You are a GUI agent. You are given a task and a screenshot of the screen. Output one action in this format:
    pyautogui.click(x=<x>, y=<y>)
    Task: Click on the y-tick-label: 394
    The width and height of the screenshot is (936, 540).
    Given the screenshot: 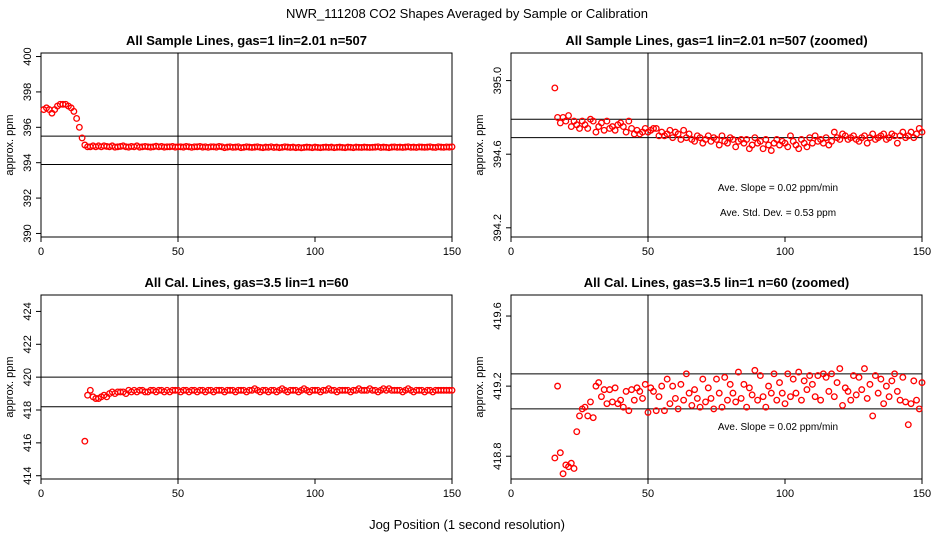 What is the action you would take?
    pyautogui.click(x=28, y=163)
    